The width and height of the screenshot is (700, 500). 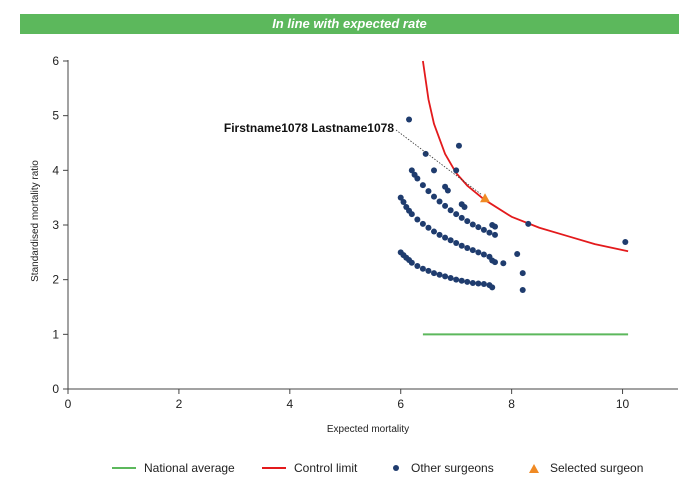 I want to click on other-surgeons-swatch, so click(x=396, y=468).